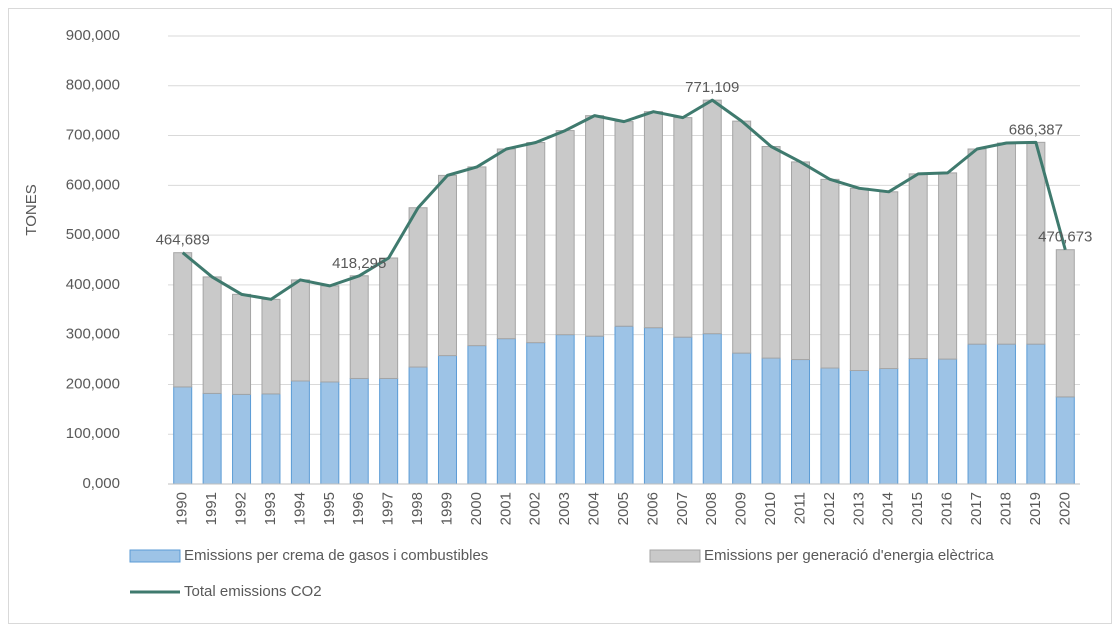 This screenshot has height=632, width=1120. What do you see at coordinates (623, 508) in the screenshot?
I see `x-tick-label: 2005` at bounding box center [623, 508].